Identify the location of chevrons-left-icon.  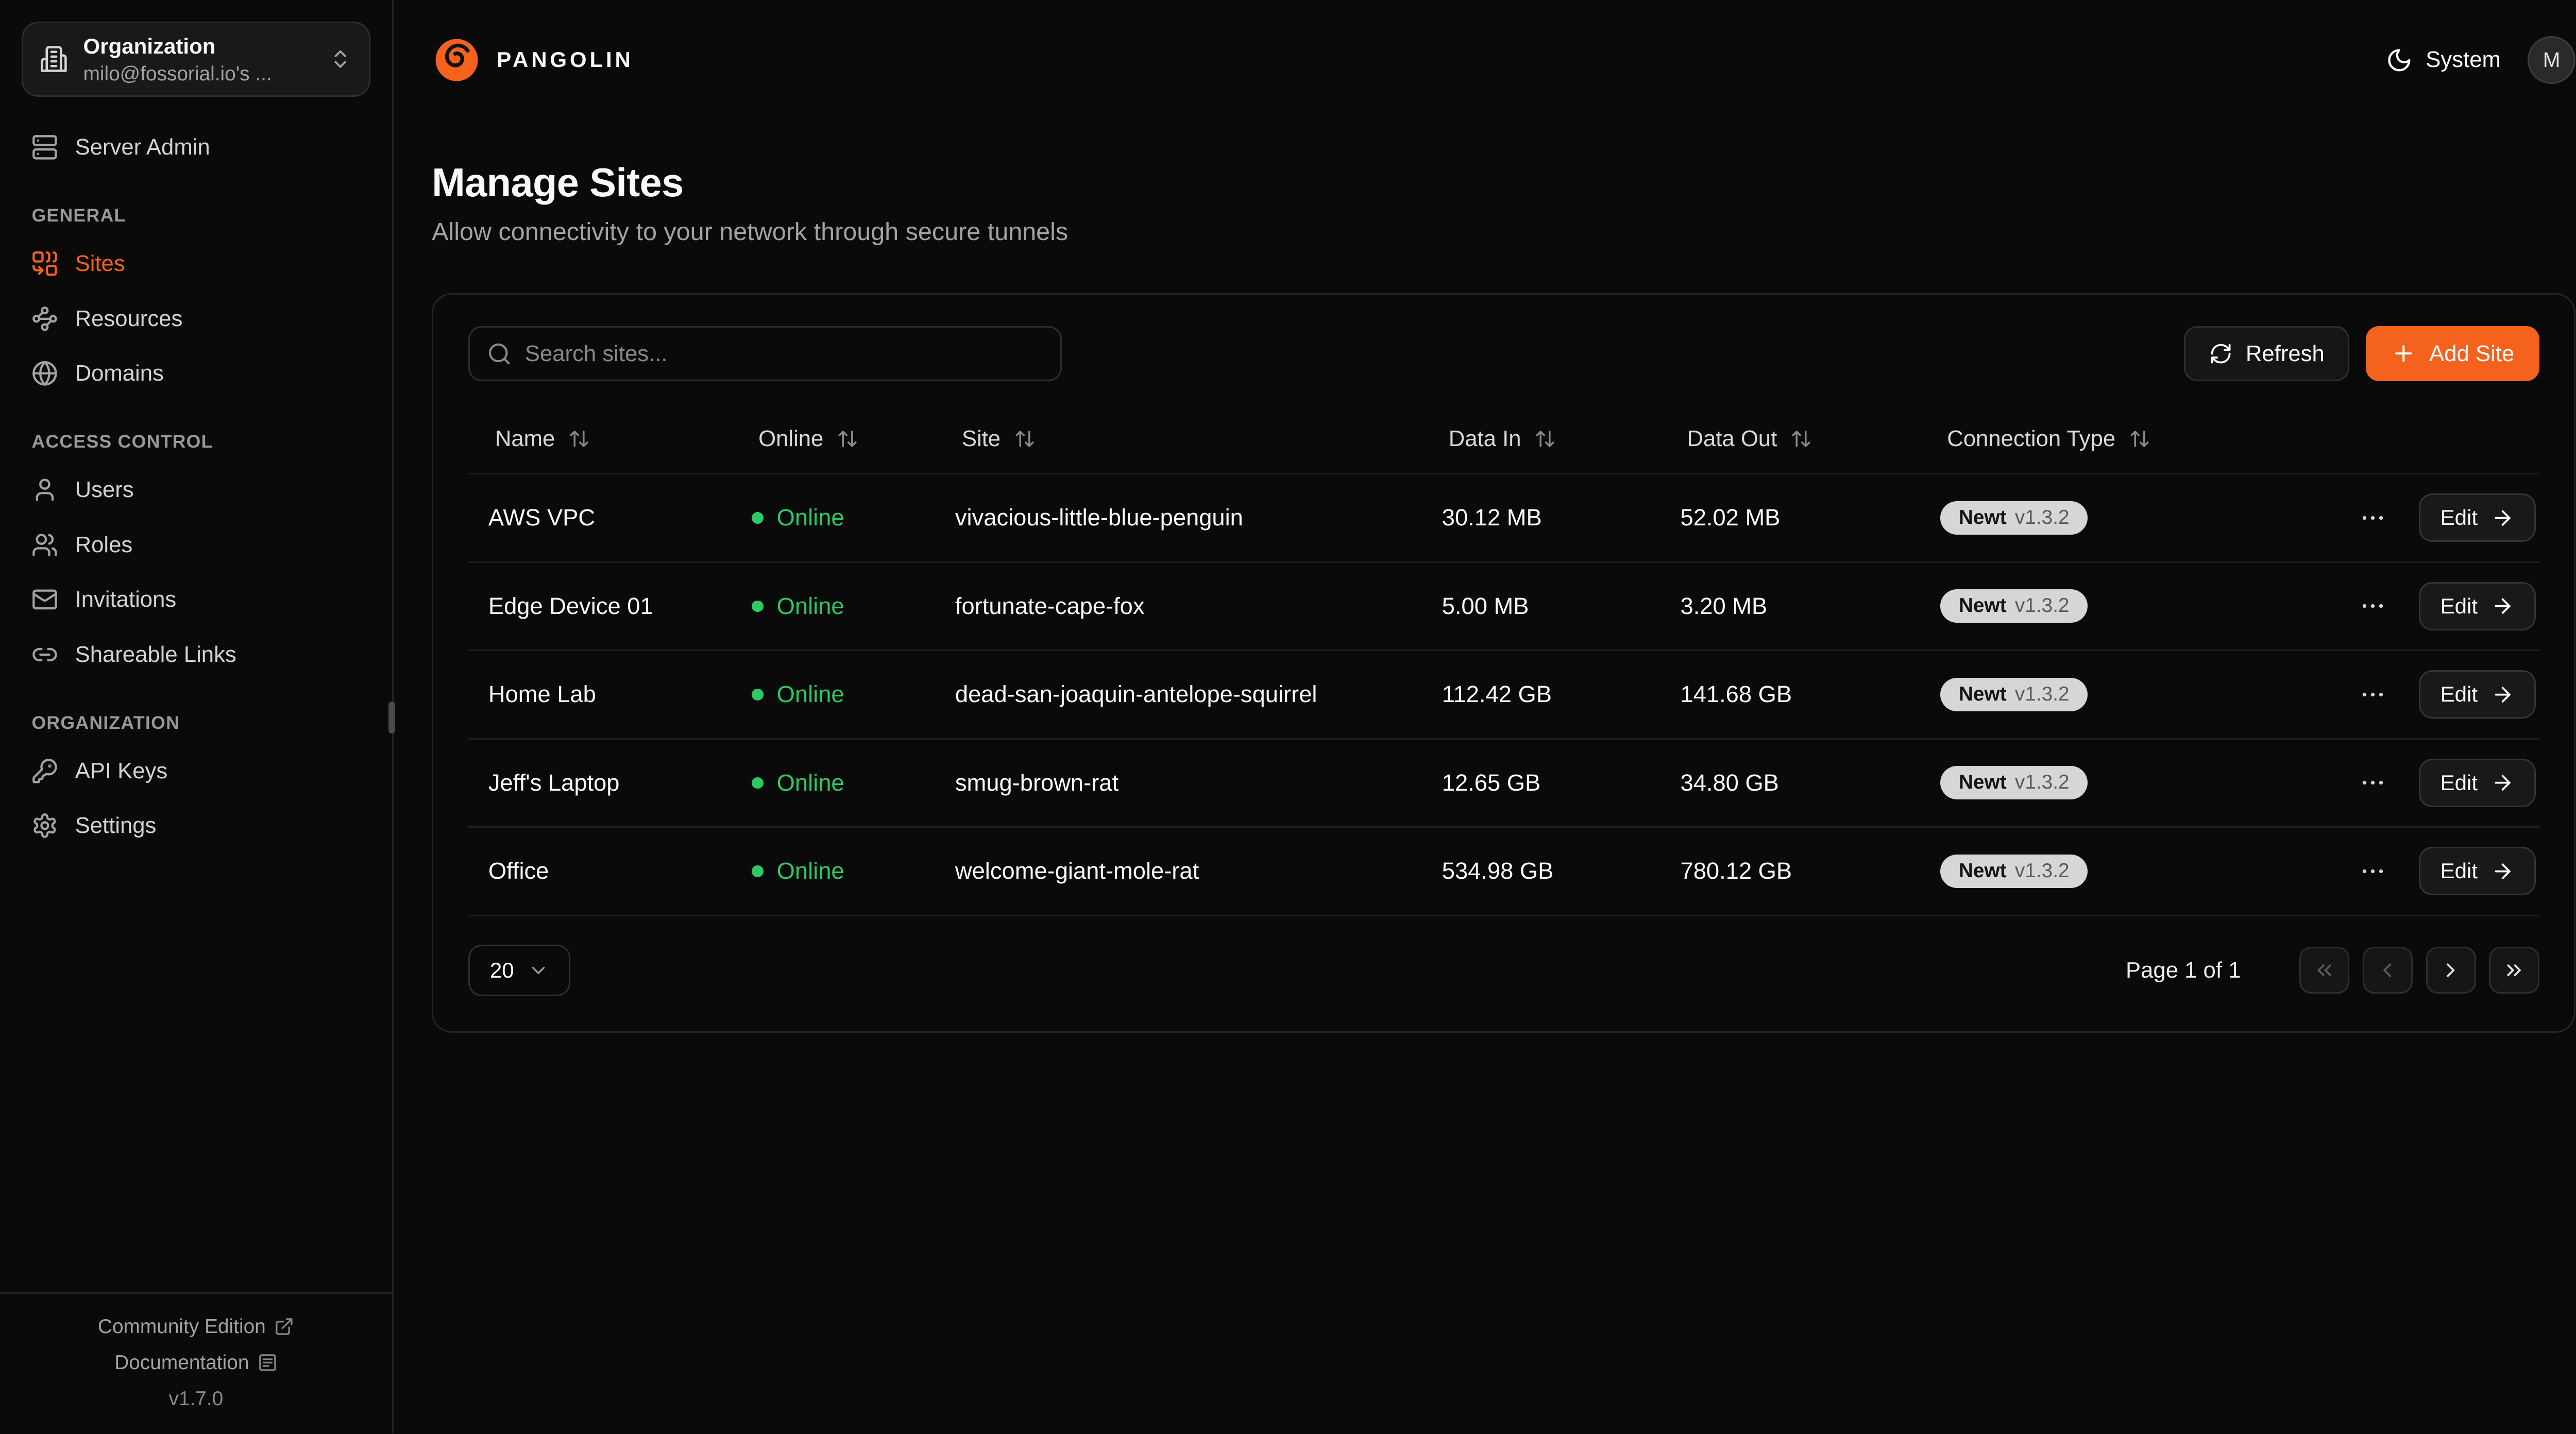
(2324, 970).